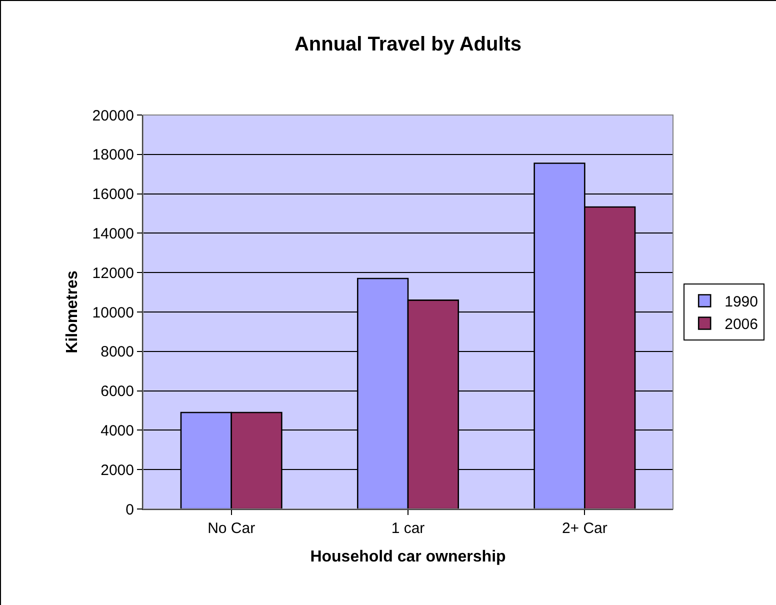  I want to click on x-axis-title: Household car ownership, so click(408, 557).